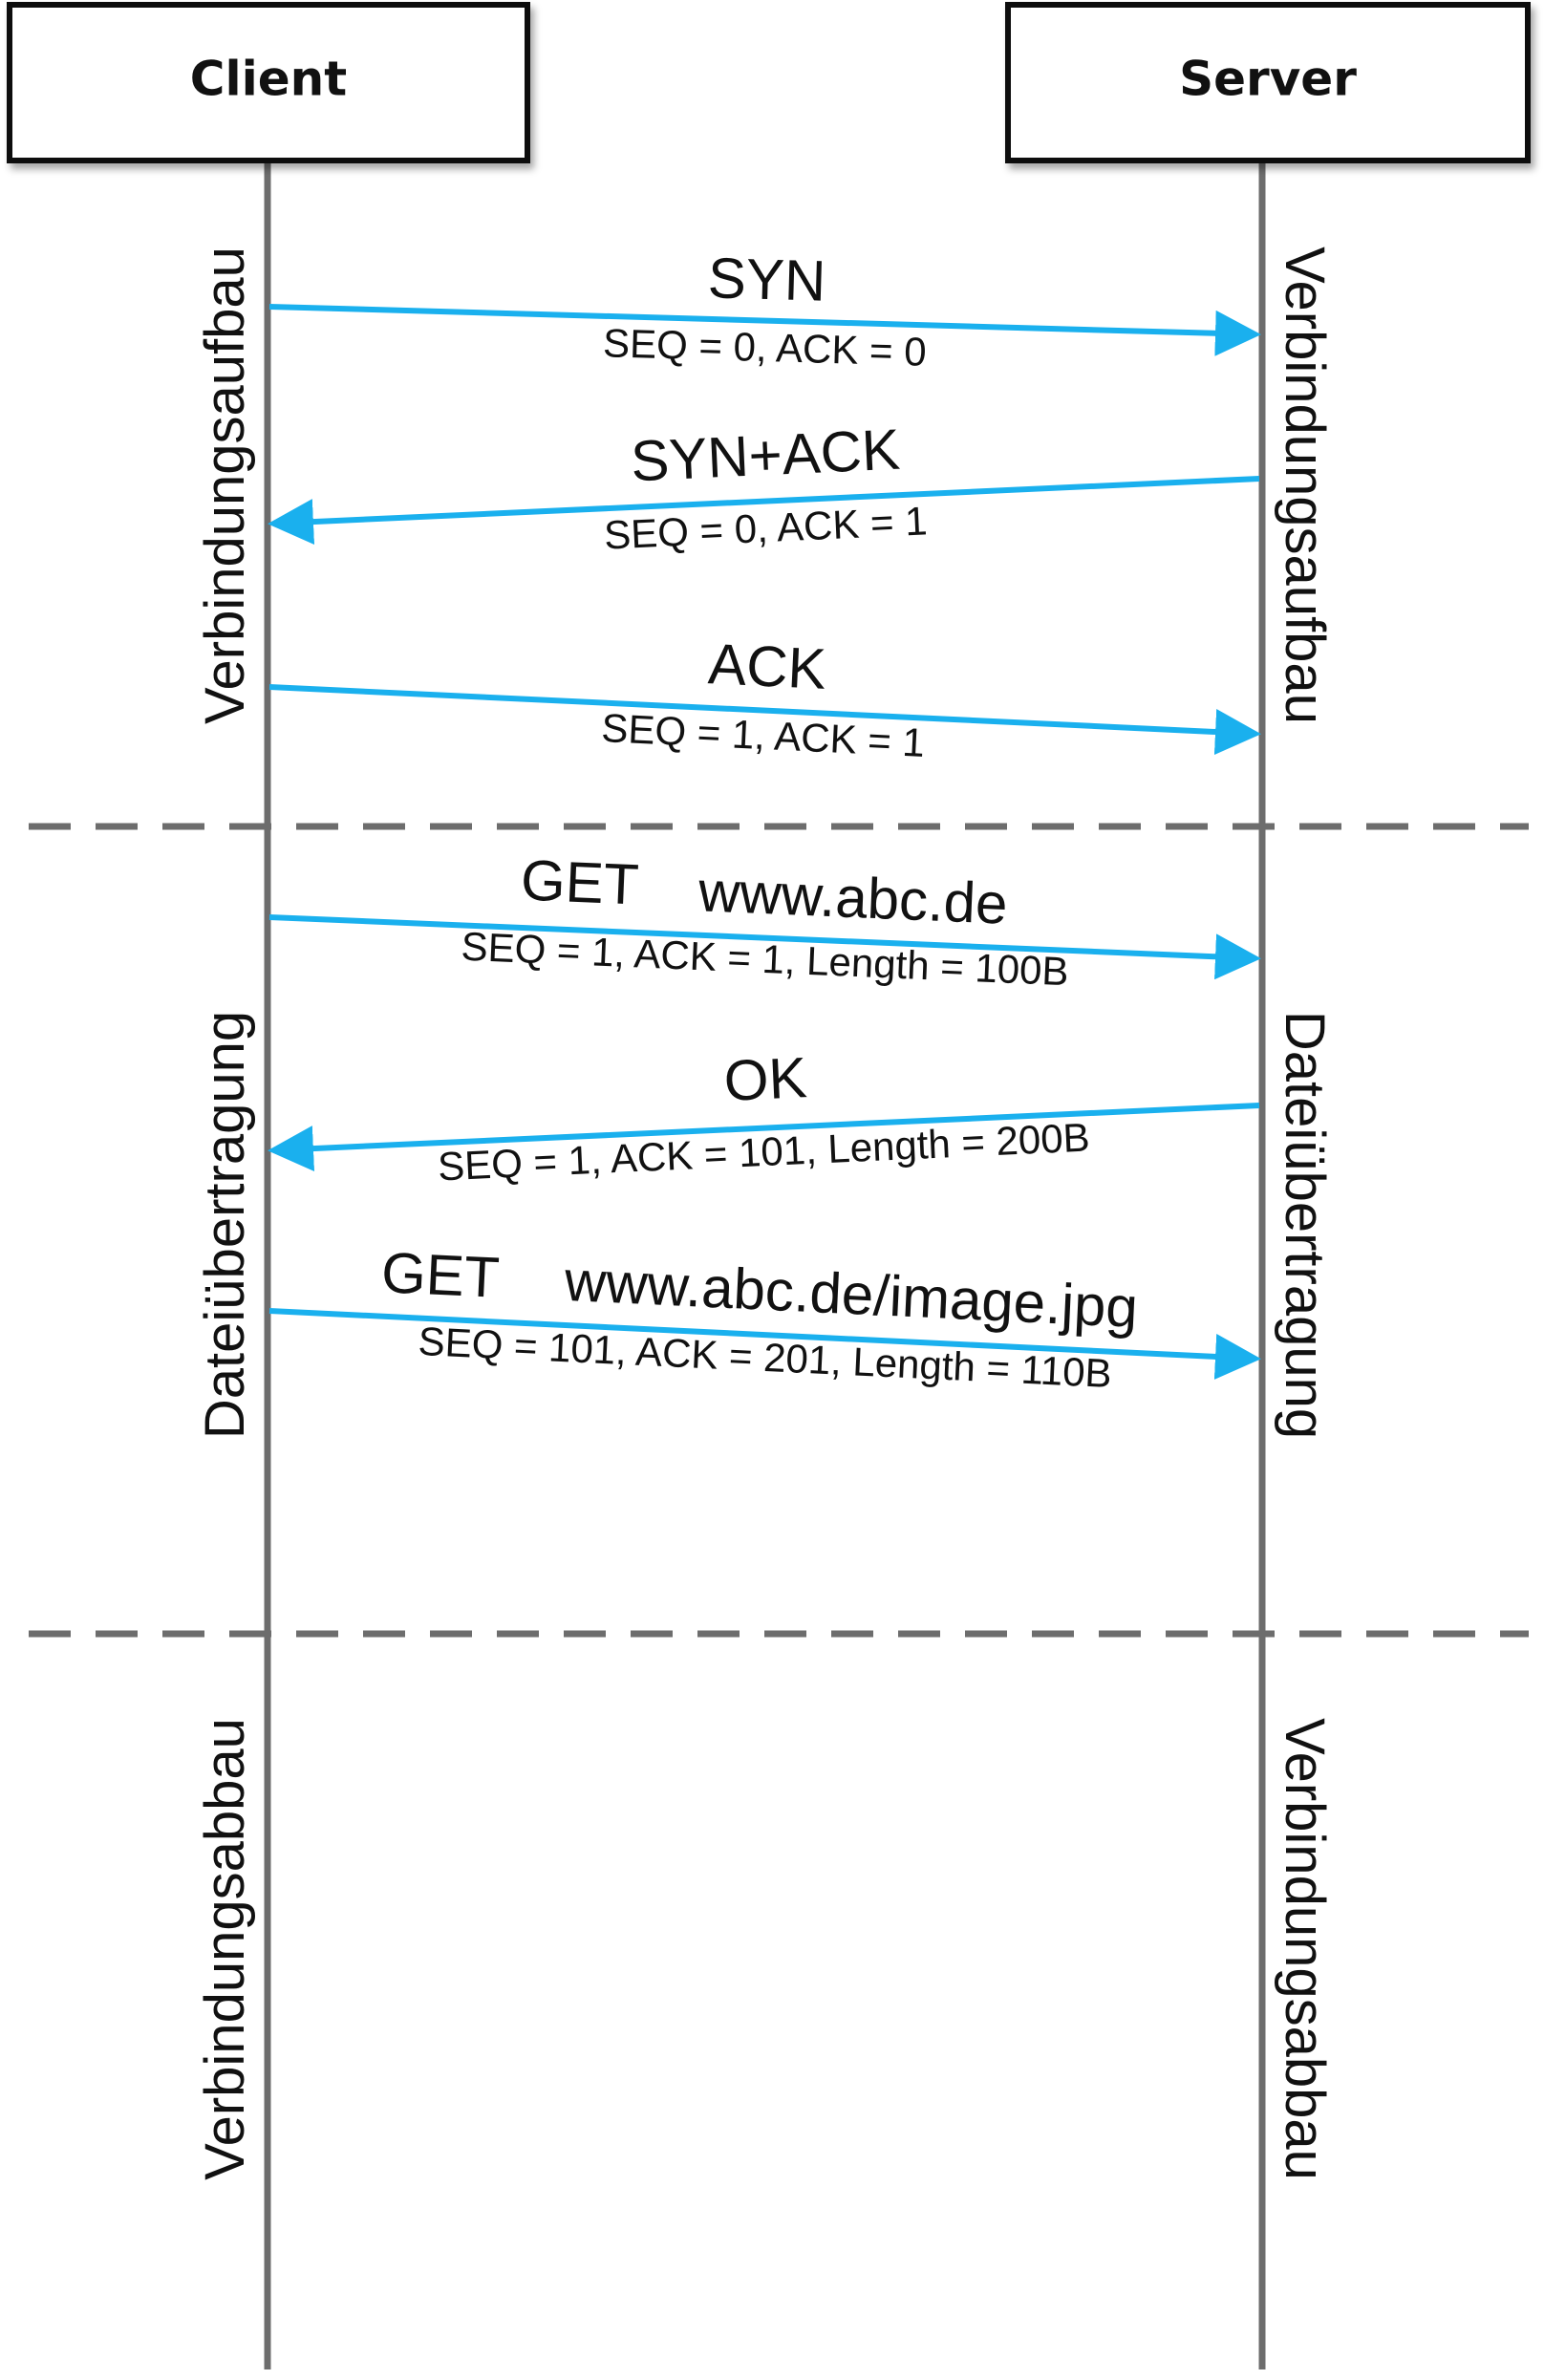  Describe the element at coordinates (766, 279) in the screenshot. I see `message-title: SYN` at that location.